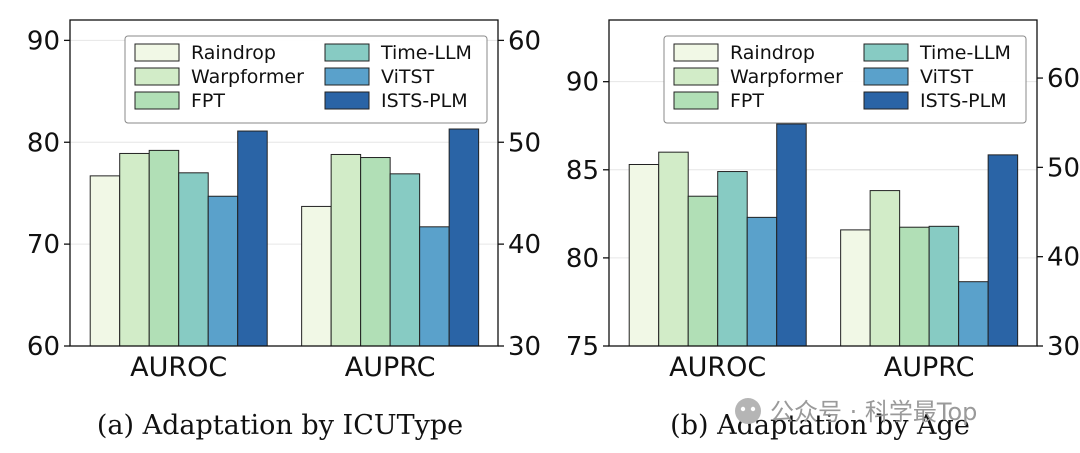 This screenshot has height=453, width=1080. What do you see at coordinates (43, 245) in the screenshot?
I see `y-left-tick-label: 70` at bounding box center [43, 245].